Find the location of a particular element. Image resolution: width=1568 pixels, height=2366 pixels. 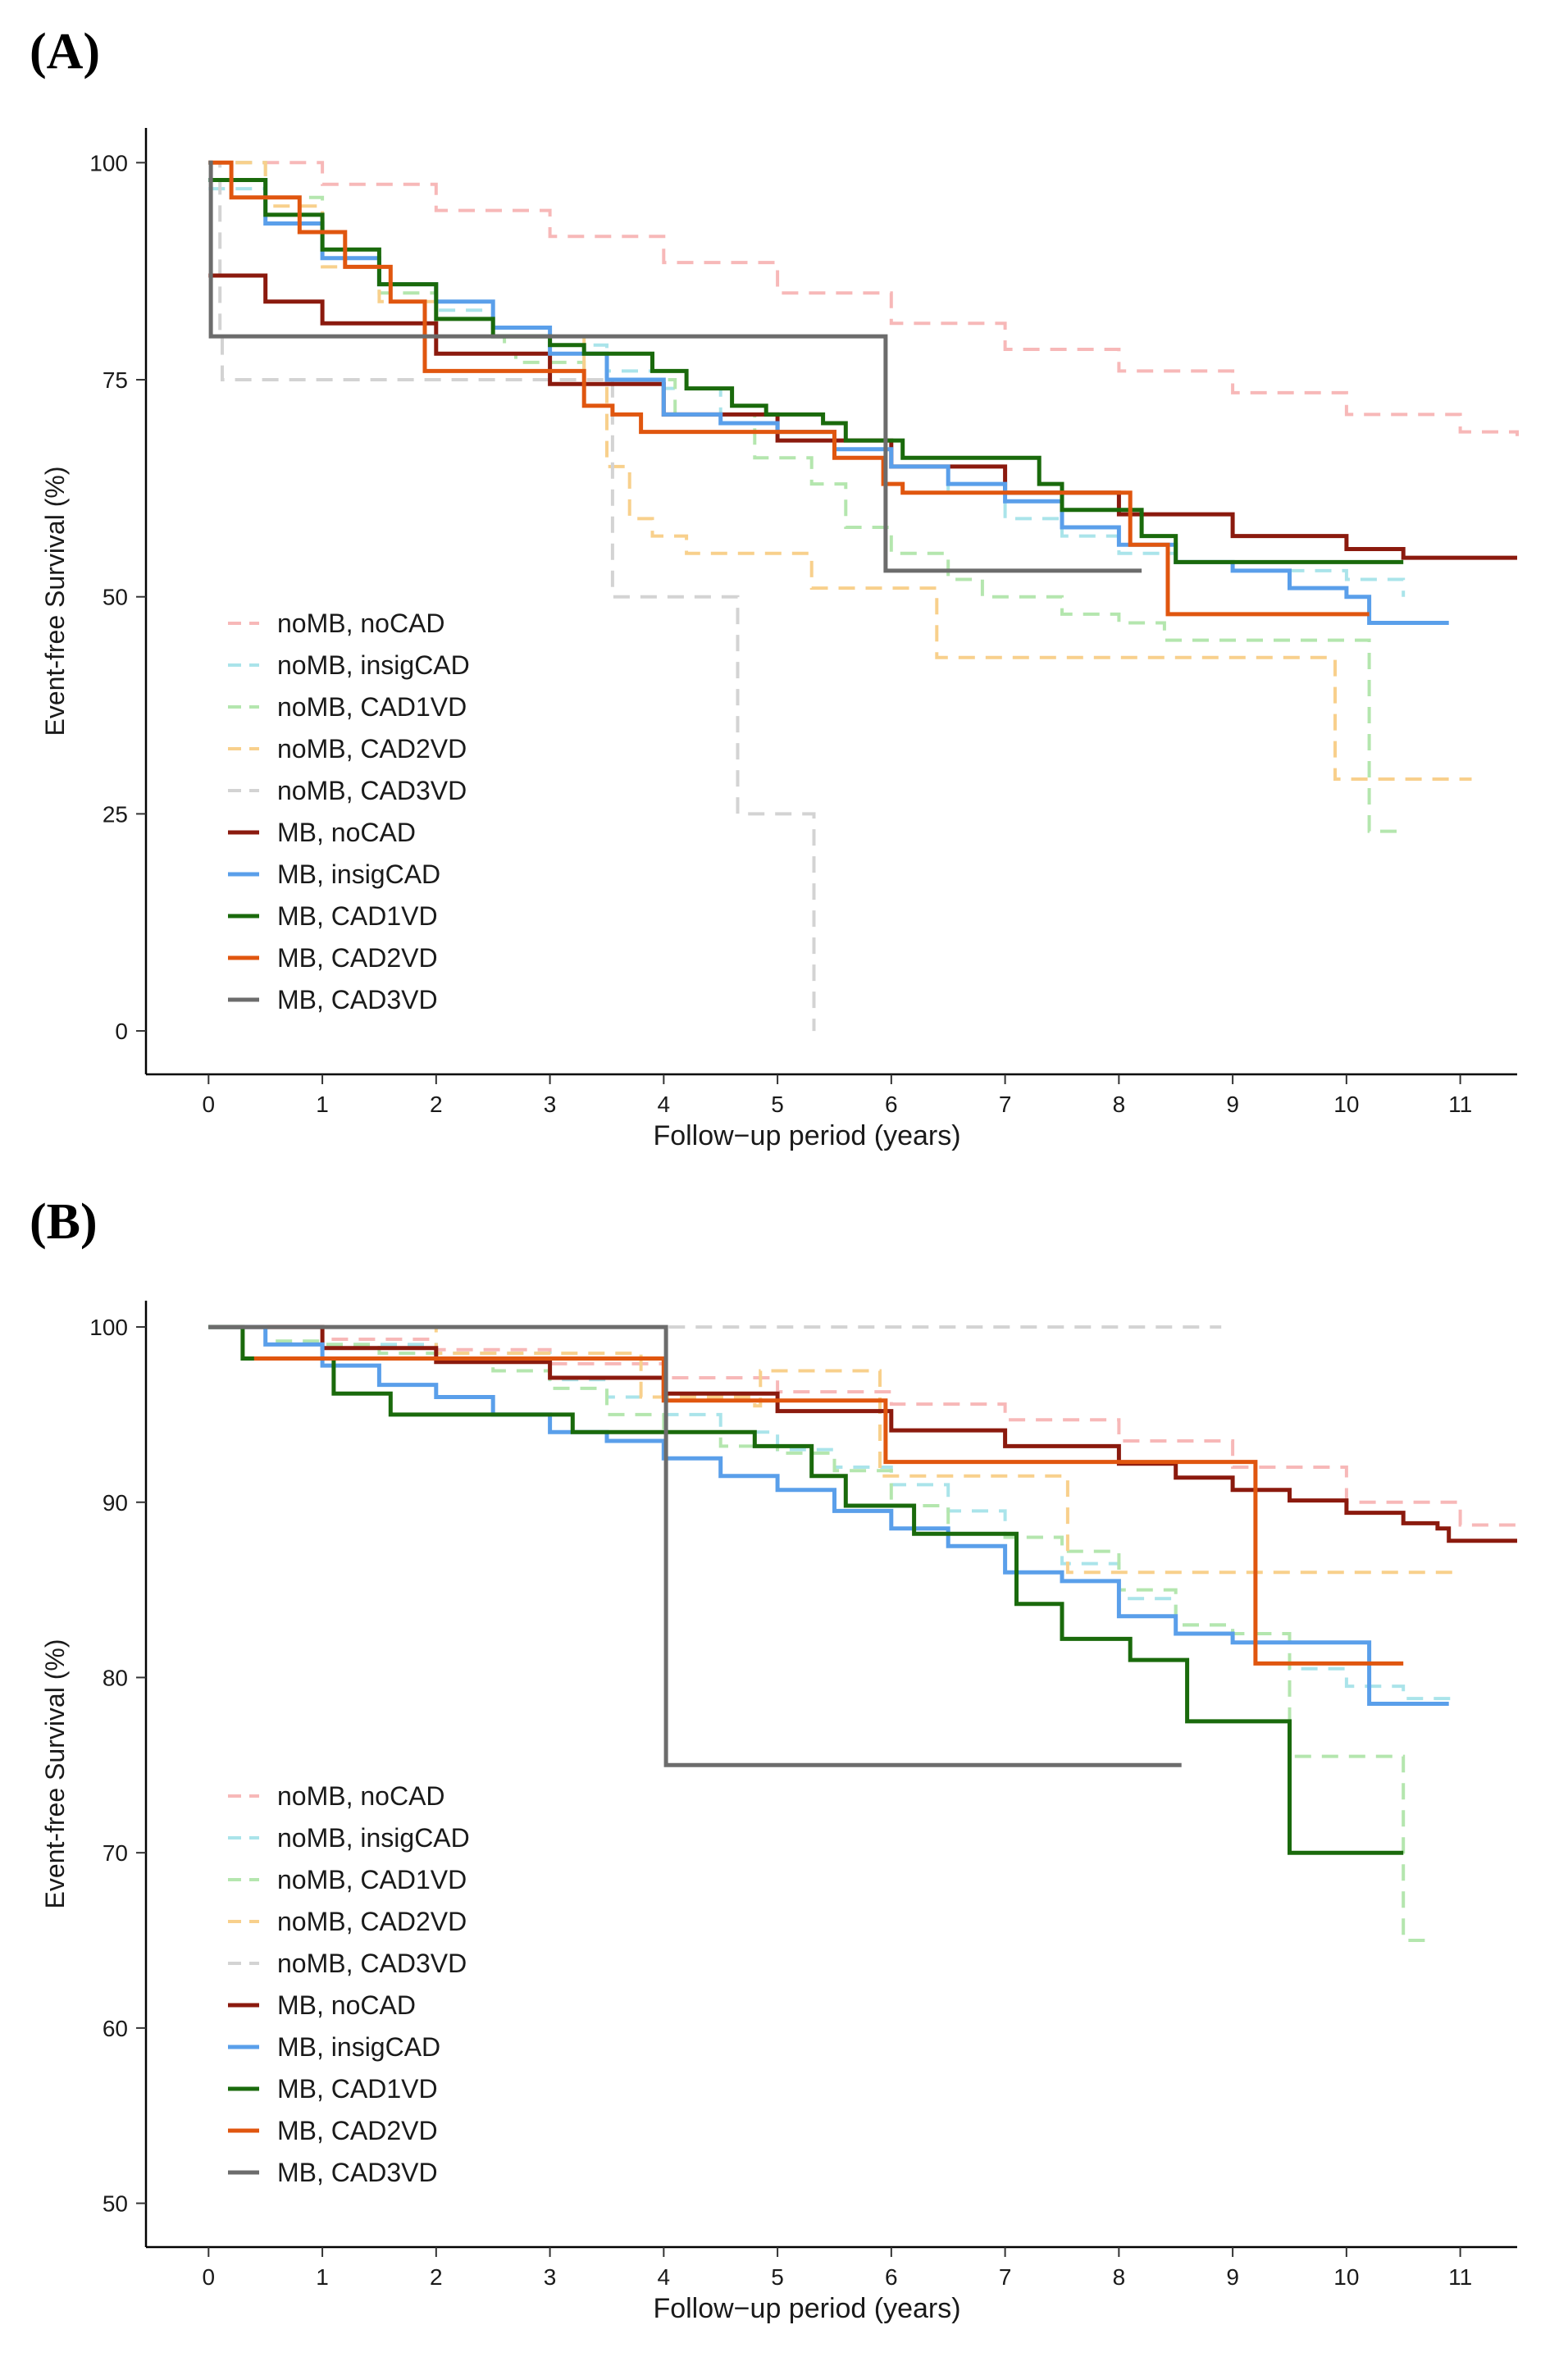

y-tick-label: 80 is located at coordinates (116, 1677).